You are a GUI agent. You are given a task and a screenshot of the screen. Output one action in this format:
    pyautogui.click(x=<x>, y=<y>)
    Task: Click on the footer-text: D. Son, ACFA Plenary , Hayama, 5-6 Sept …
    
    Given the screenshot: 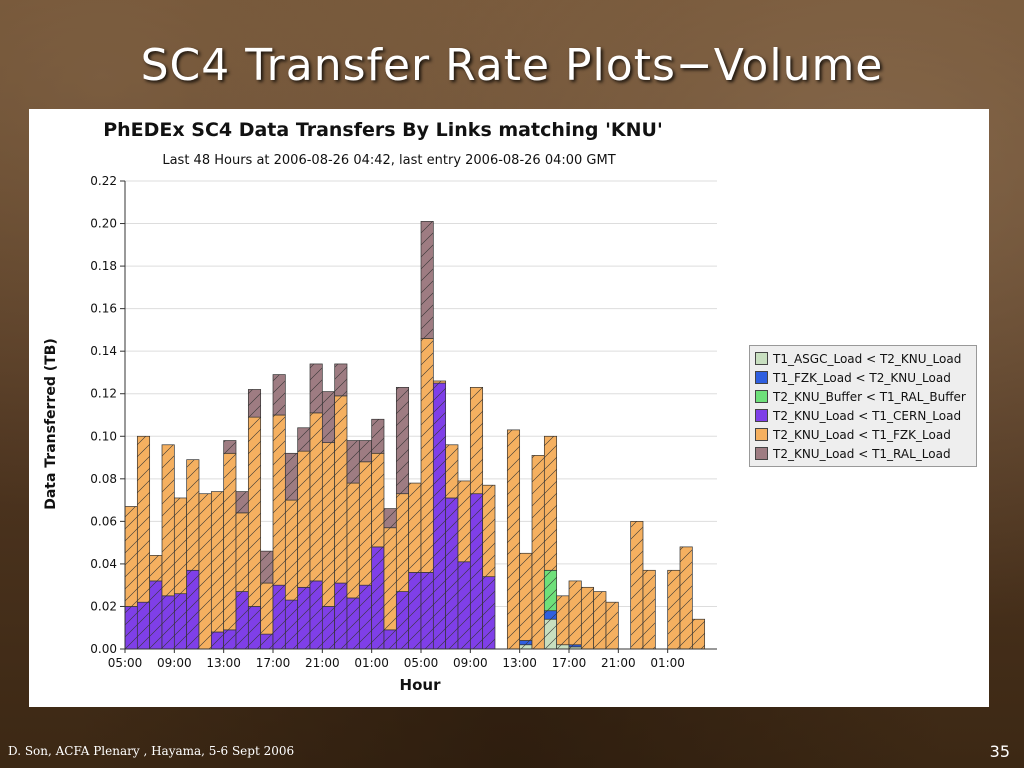 What is the action you would take?
    pyautogui.click(x=151, y=751)
    